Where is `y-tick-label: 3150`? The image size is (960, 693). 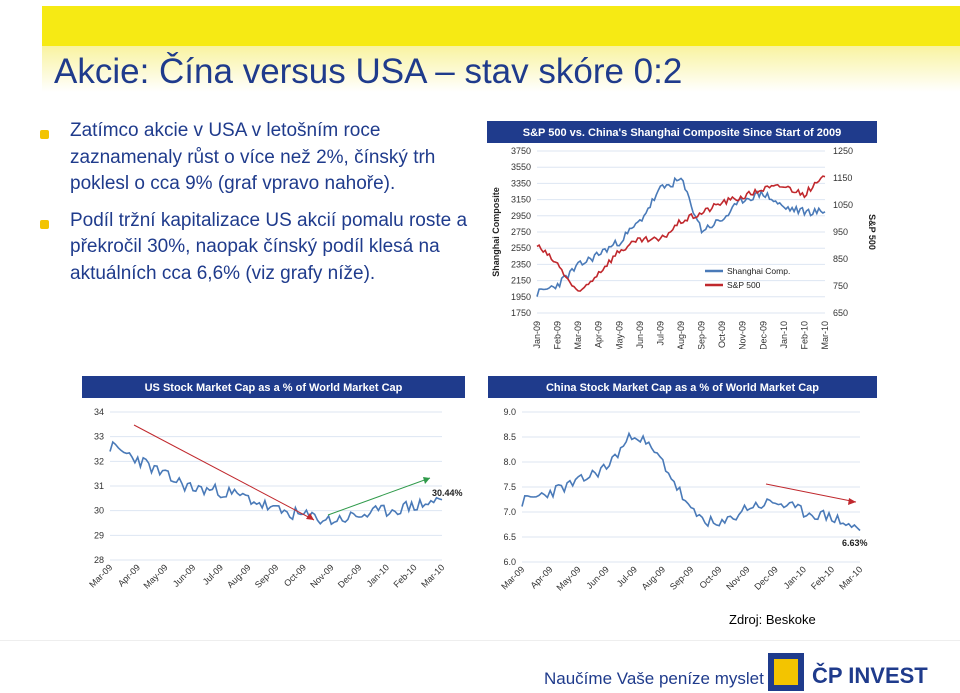
y-tick-label: 3150 is located at coordinates (521, 200).